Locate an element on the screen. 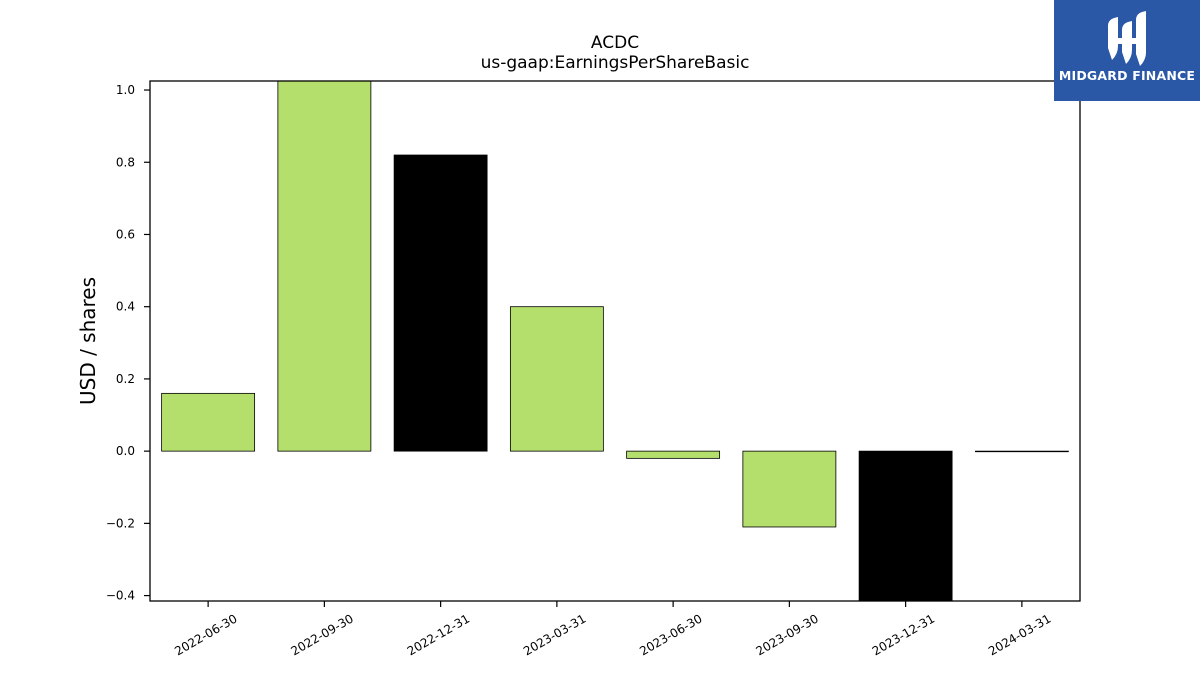 Image resolution: width=1200 pixels, height=675 pixels. y-tick-label: −0.4 is located at coordinates (120, 596).